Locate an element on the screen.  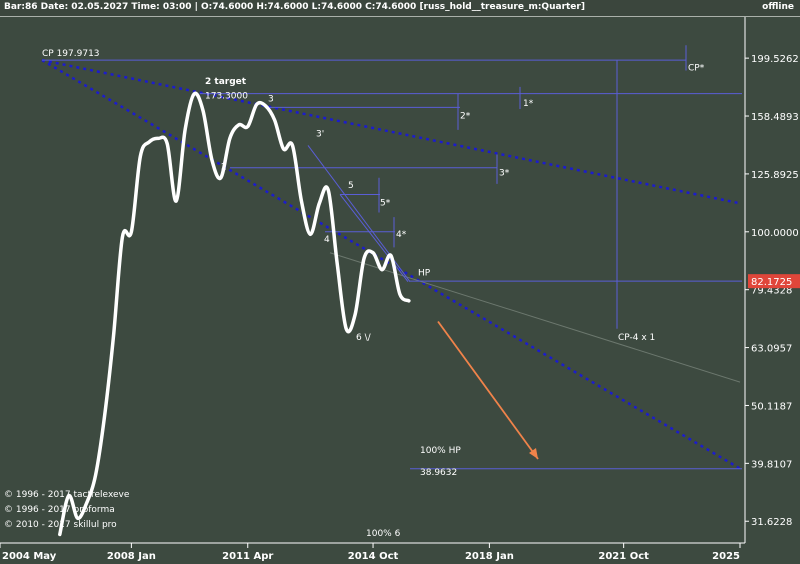
wave-label: 5 is located at coordinates (351, 186).